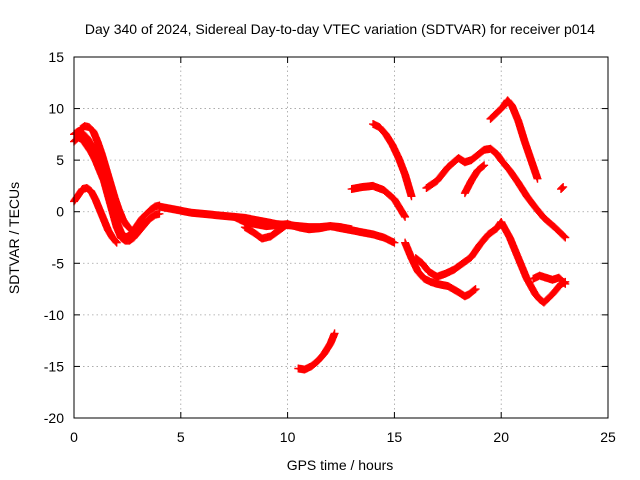 The width and height of the screenshot is (640, 480). I want to click on x-tick-label: 10, so click(288, 437).